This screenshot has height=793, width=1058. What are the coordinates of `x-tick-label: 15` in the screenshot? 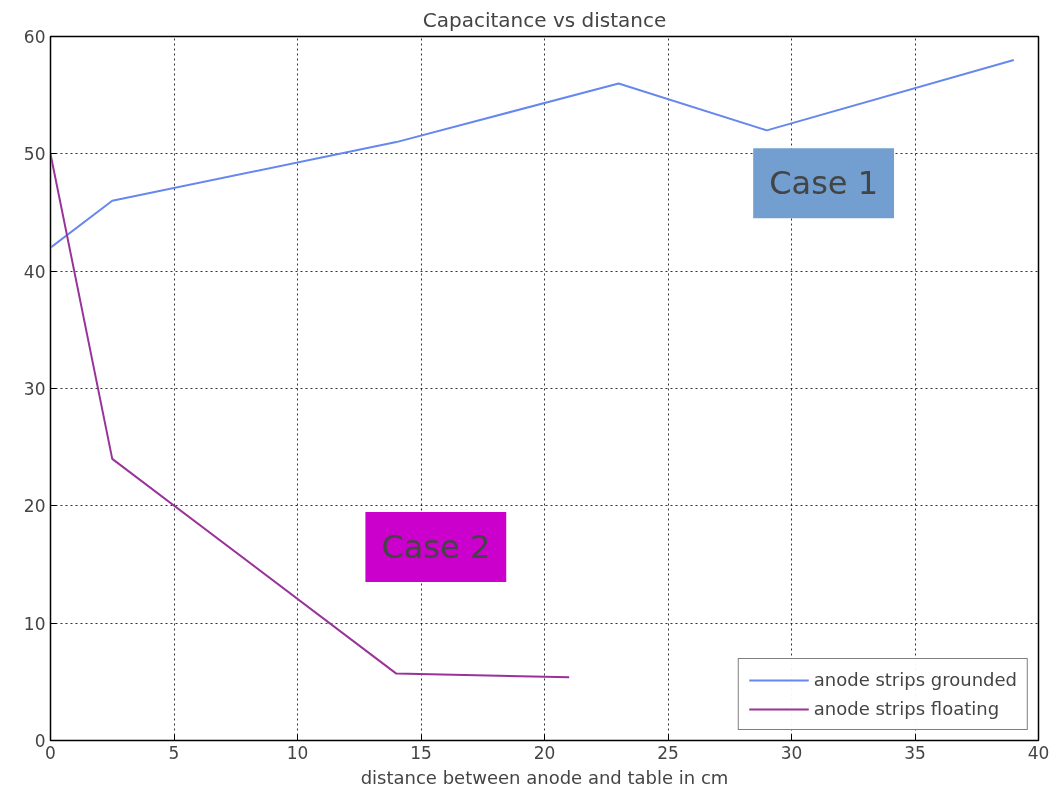 It's located at (421, 752).